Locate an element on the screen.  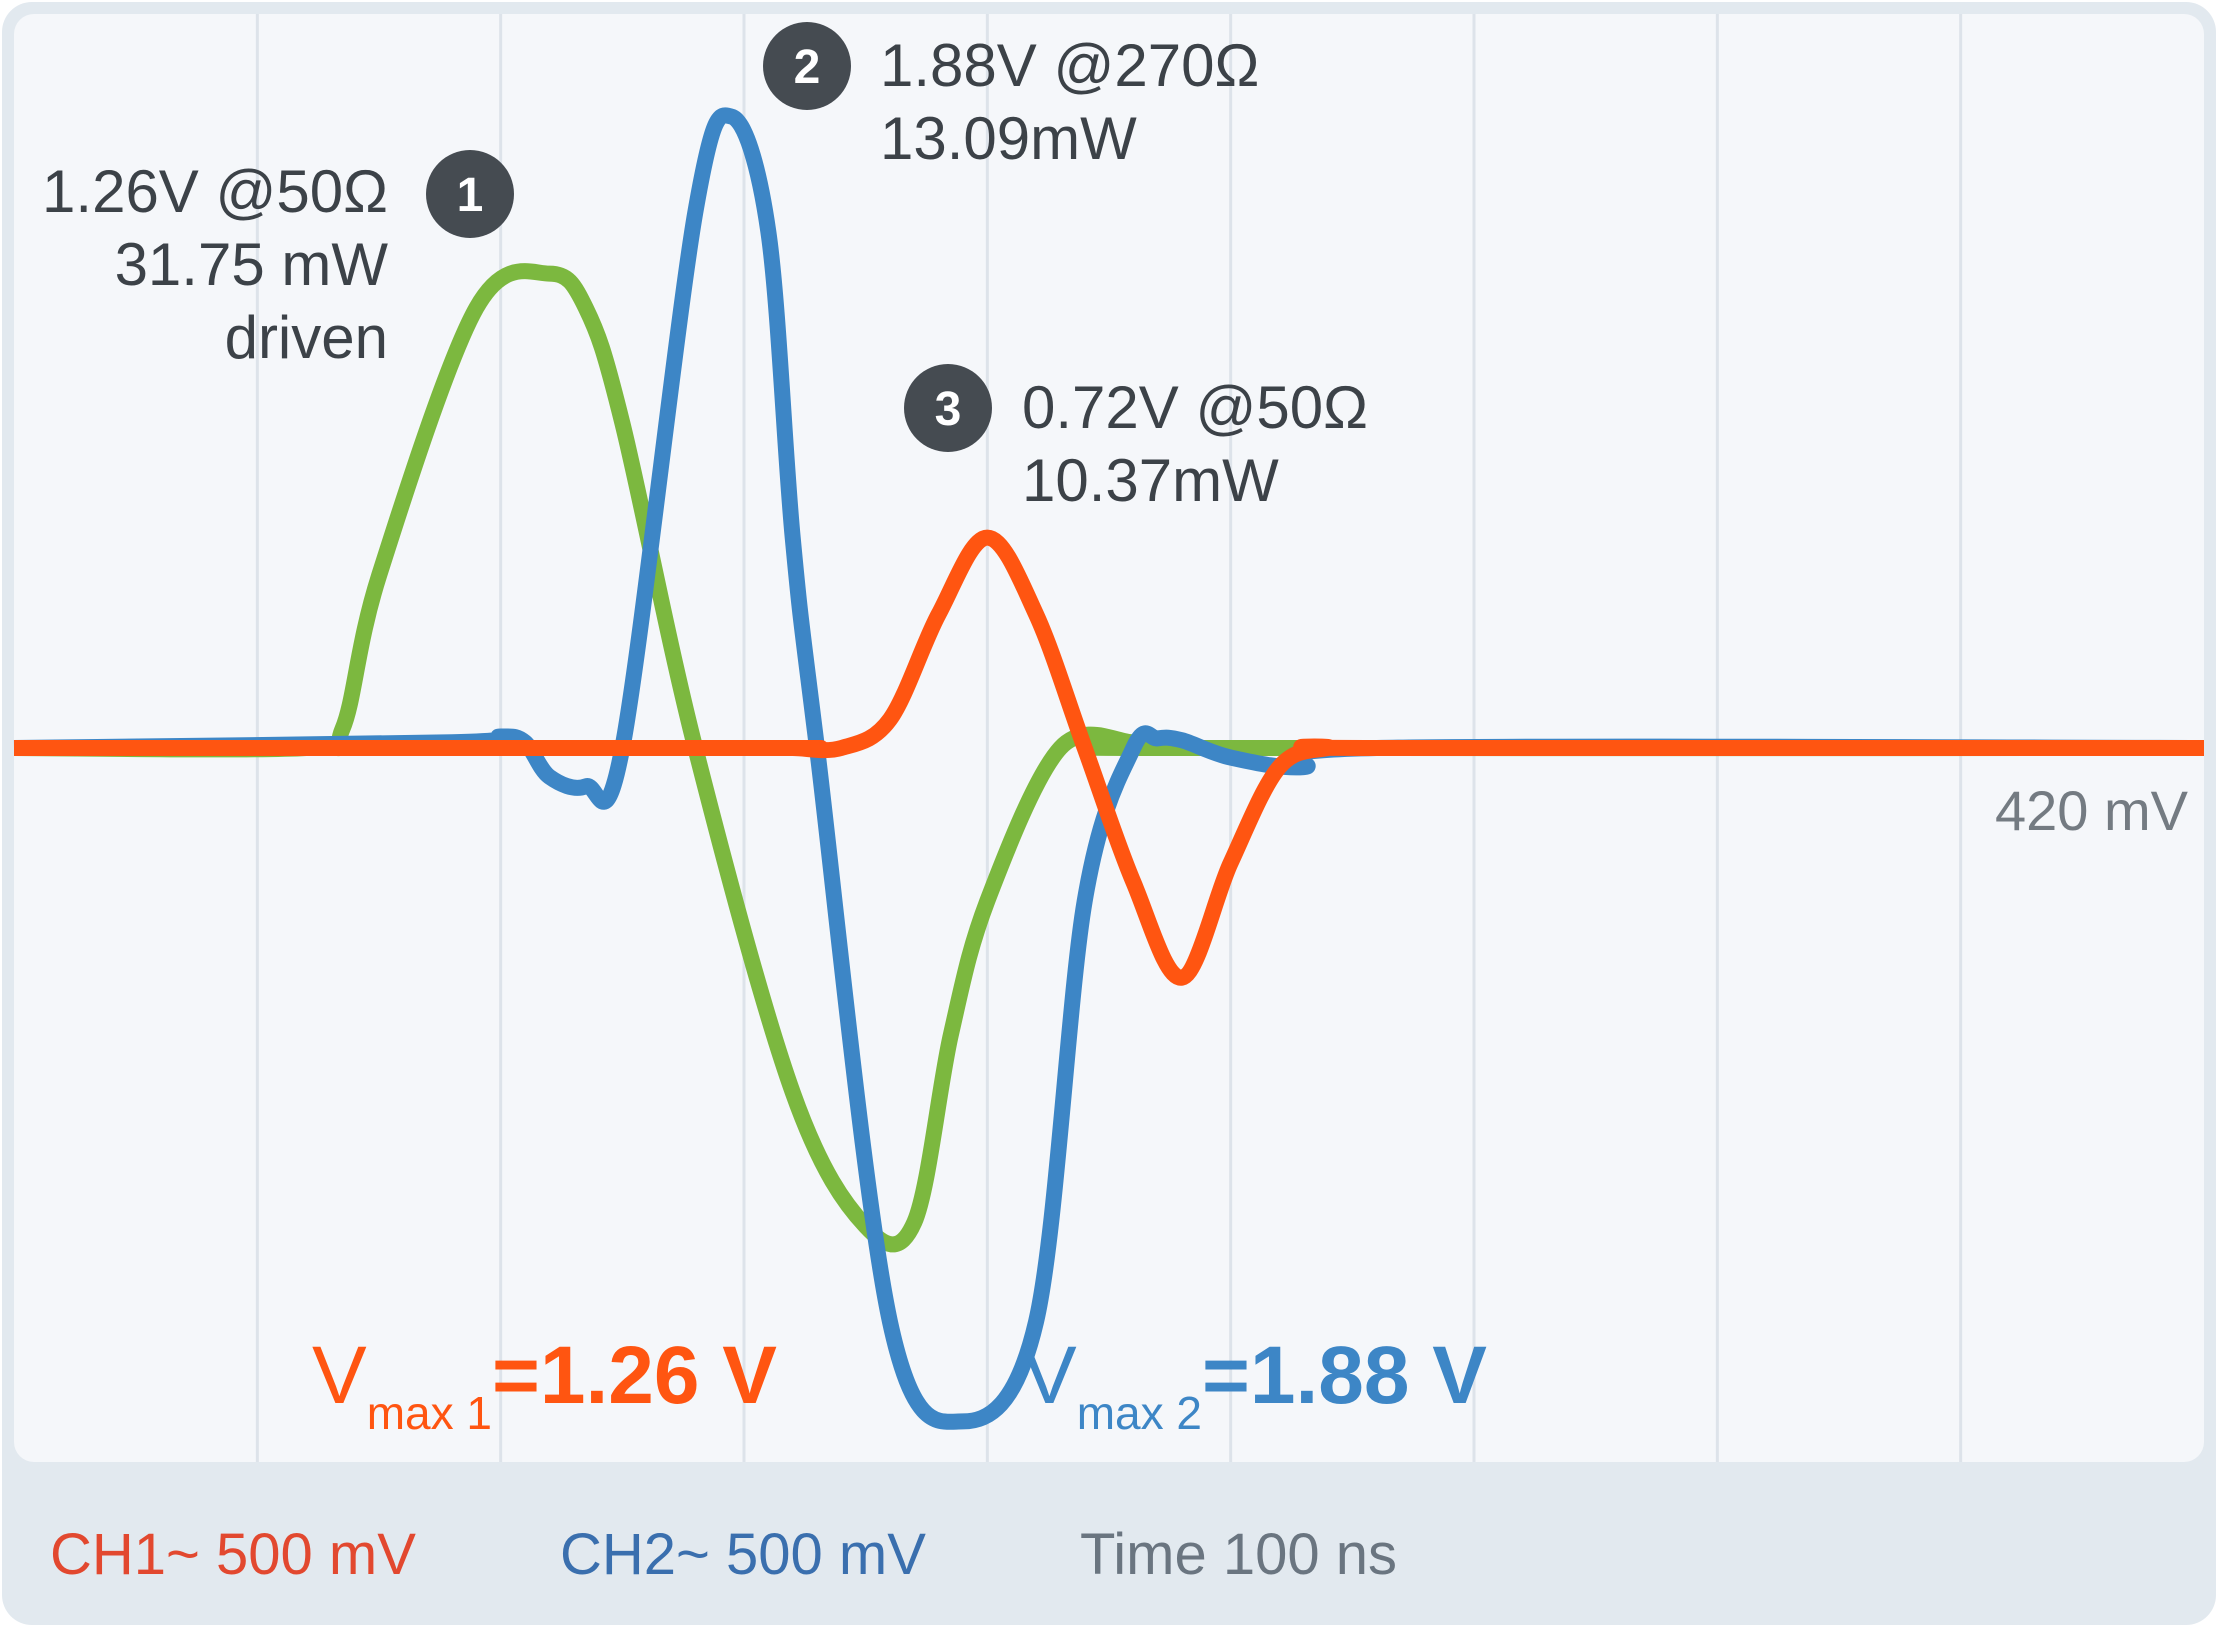
annotation-line: 1.88V @270Ω is located at coordinates (1069, 65).